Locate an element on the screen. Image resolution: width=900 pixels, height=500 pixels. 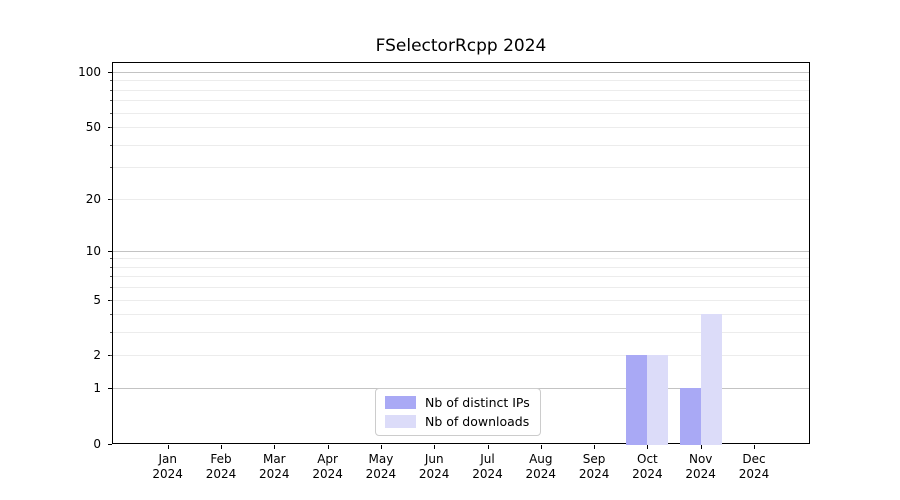
x-tick-month: Sep is located at coordinates (594, 459).